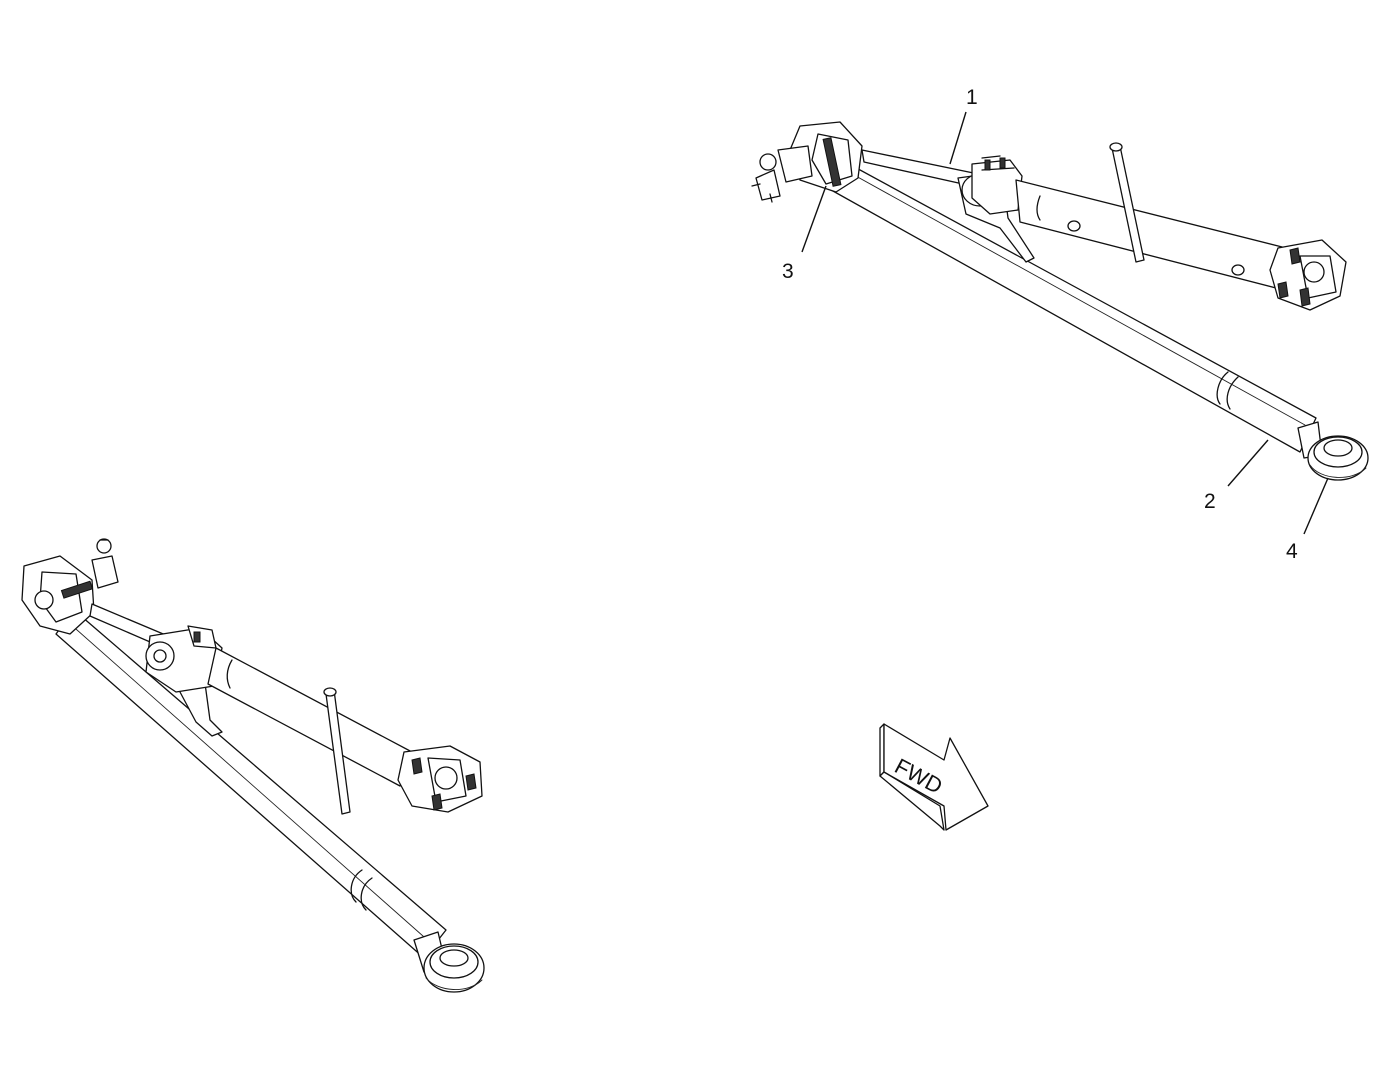  Describe the element at coordinates (1333, 451) in the screenshot. I see `rod-end-bearing` at that location.